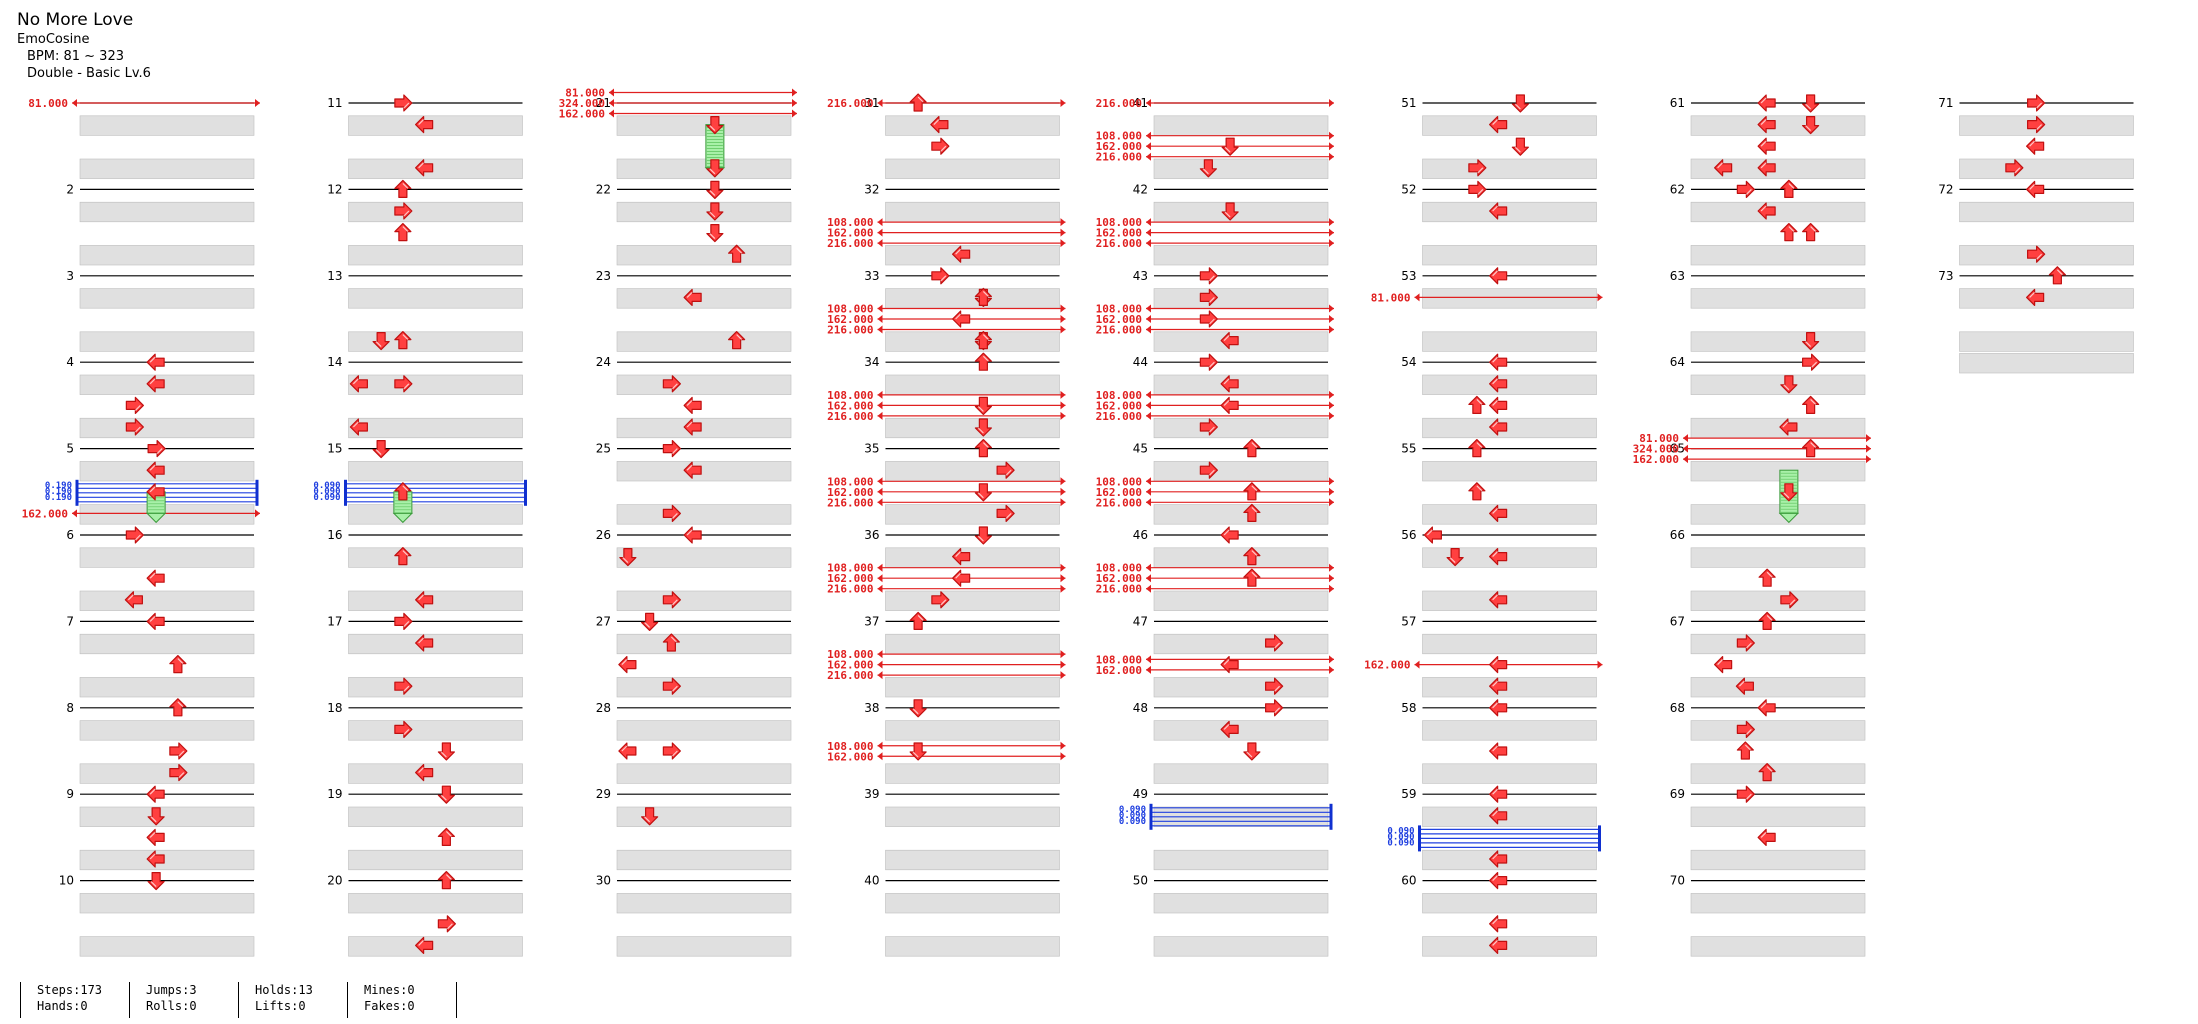 The width and height of the screenshot is (2198, 1024). I want to click on bpm-label: 81.000, so click(48, 103).